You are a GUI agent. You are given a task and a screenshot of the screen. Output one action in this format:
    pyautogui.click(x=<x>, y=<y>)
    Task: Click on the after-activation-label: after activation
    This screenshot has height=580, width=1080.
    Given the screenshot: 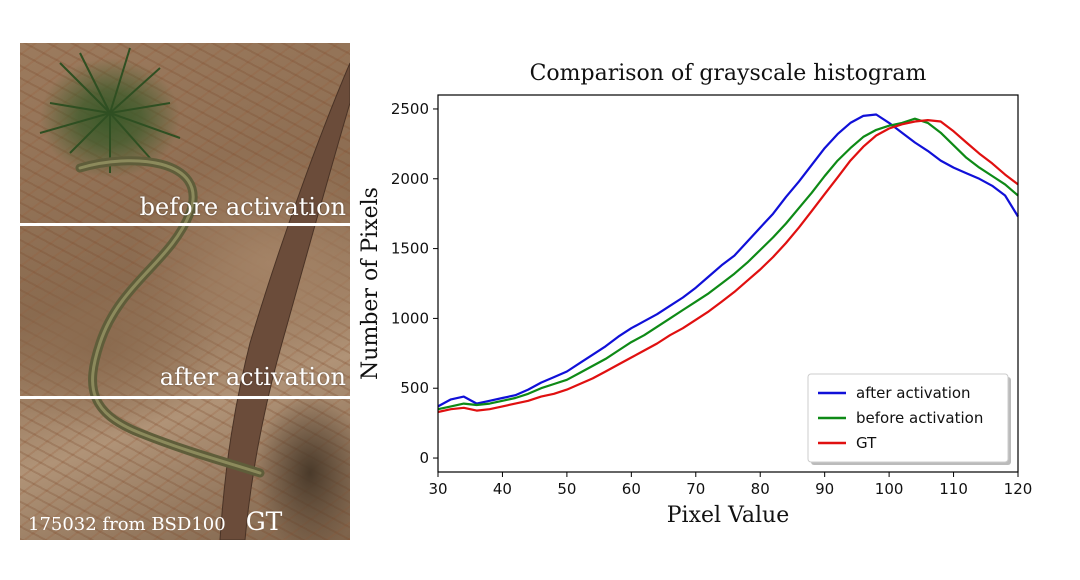 What is the action you would take?
    pyautogui.click(x=252, y=377)
    